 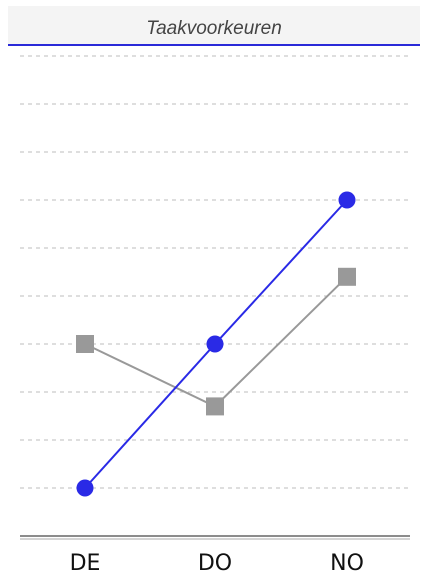 I want to click on chart-header: Taakvoorkeuren, so click(x=214, y=26).